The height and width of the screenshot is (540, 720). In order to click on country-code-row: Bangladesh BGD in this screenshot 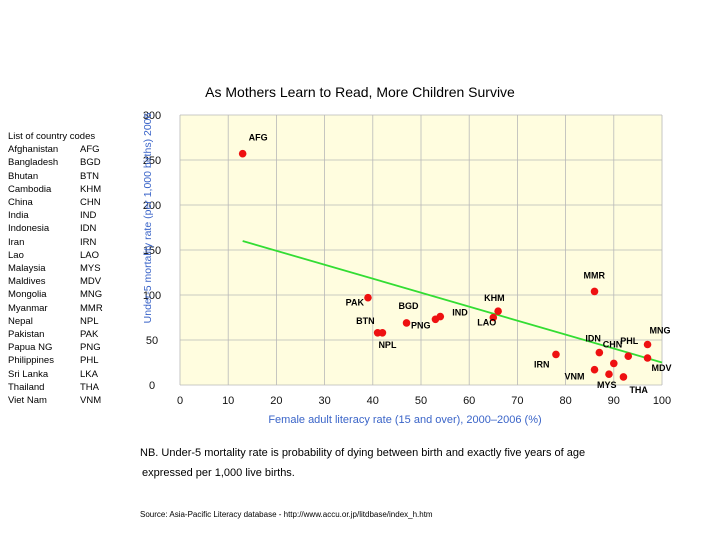, I will do `click(55, 162)`.